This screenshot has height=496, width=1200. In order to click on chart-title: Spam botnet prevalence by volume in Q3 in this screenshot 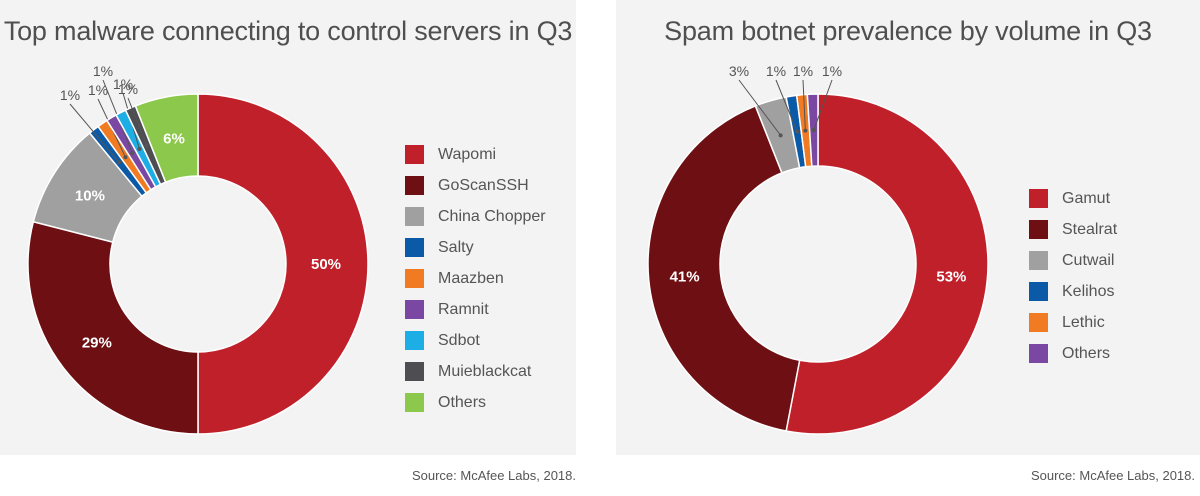, I will do `click(908, 31)`.